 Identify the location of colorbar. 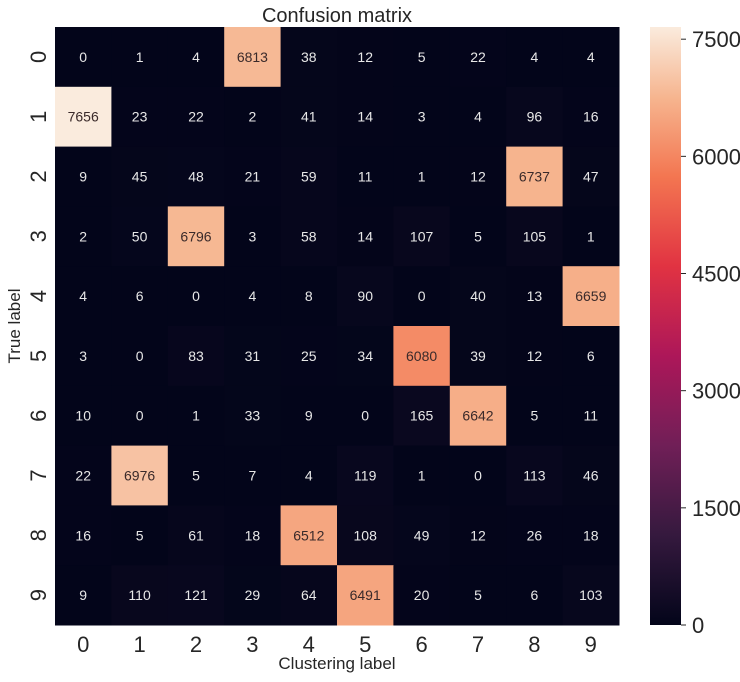
(665, 326).